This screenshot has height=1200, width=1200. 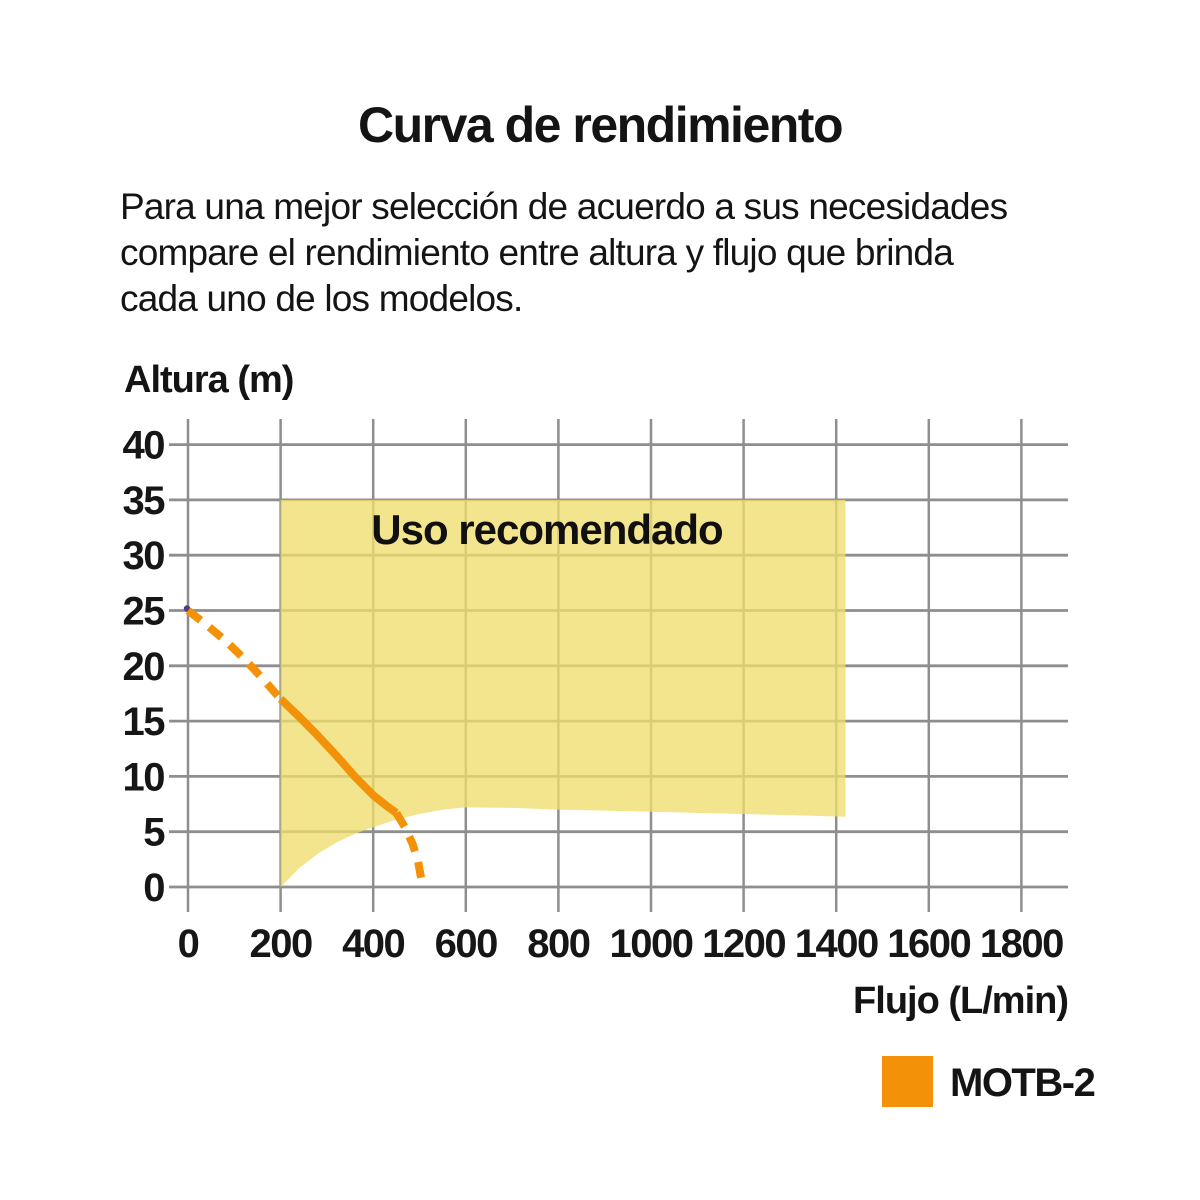 I want to click on legend: MOTB-2, so click(x=989, y=1081).